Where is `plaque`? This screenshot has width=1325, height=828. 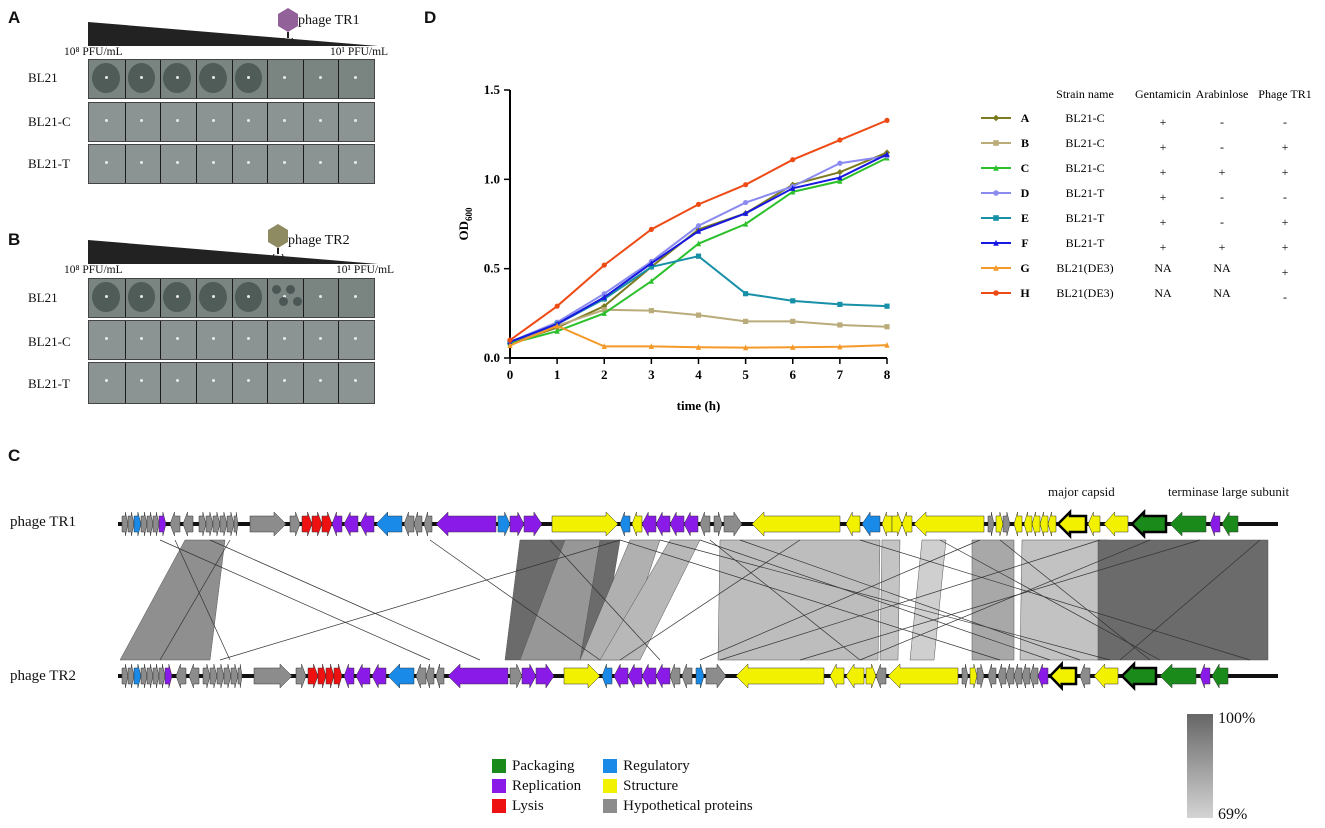
plaque is located at coordinates (298, 301).